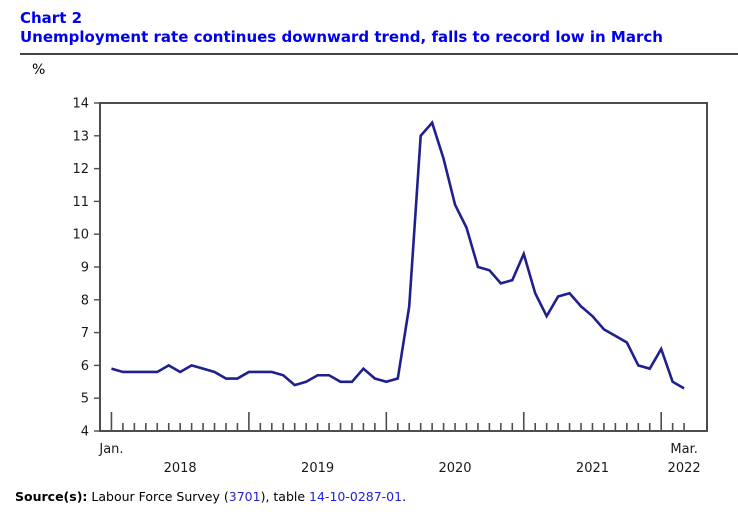  What do you see at coordinates (356, 496) in the screenshot?
I see `table-number-link: 14-10-0287-01` at bounding box center [356, 496].